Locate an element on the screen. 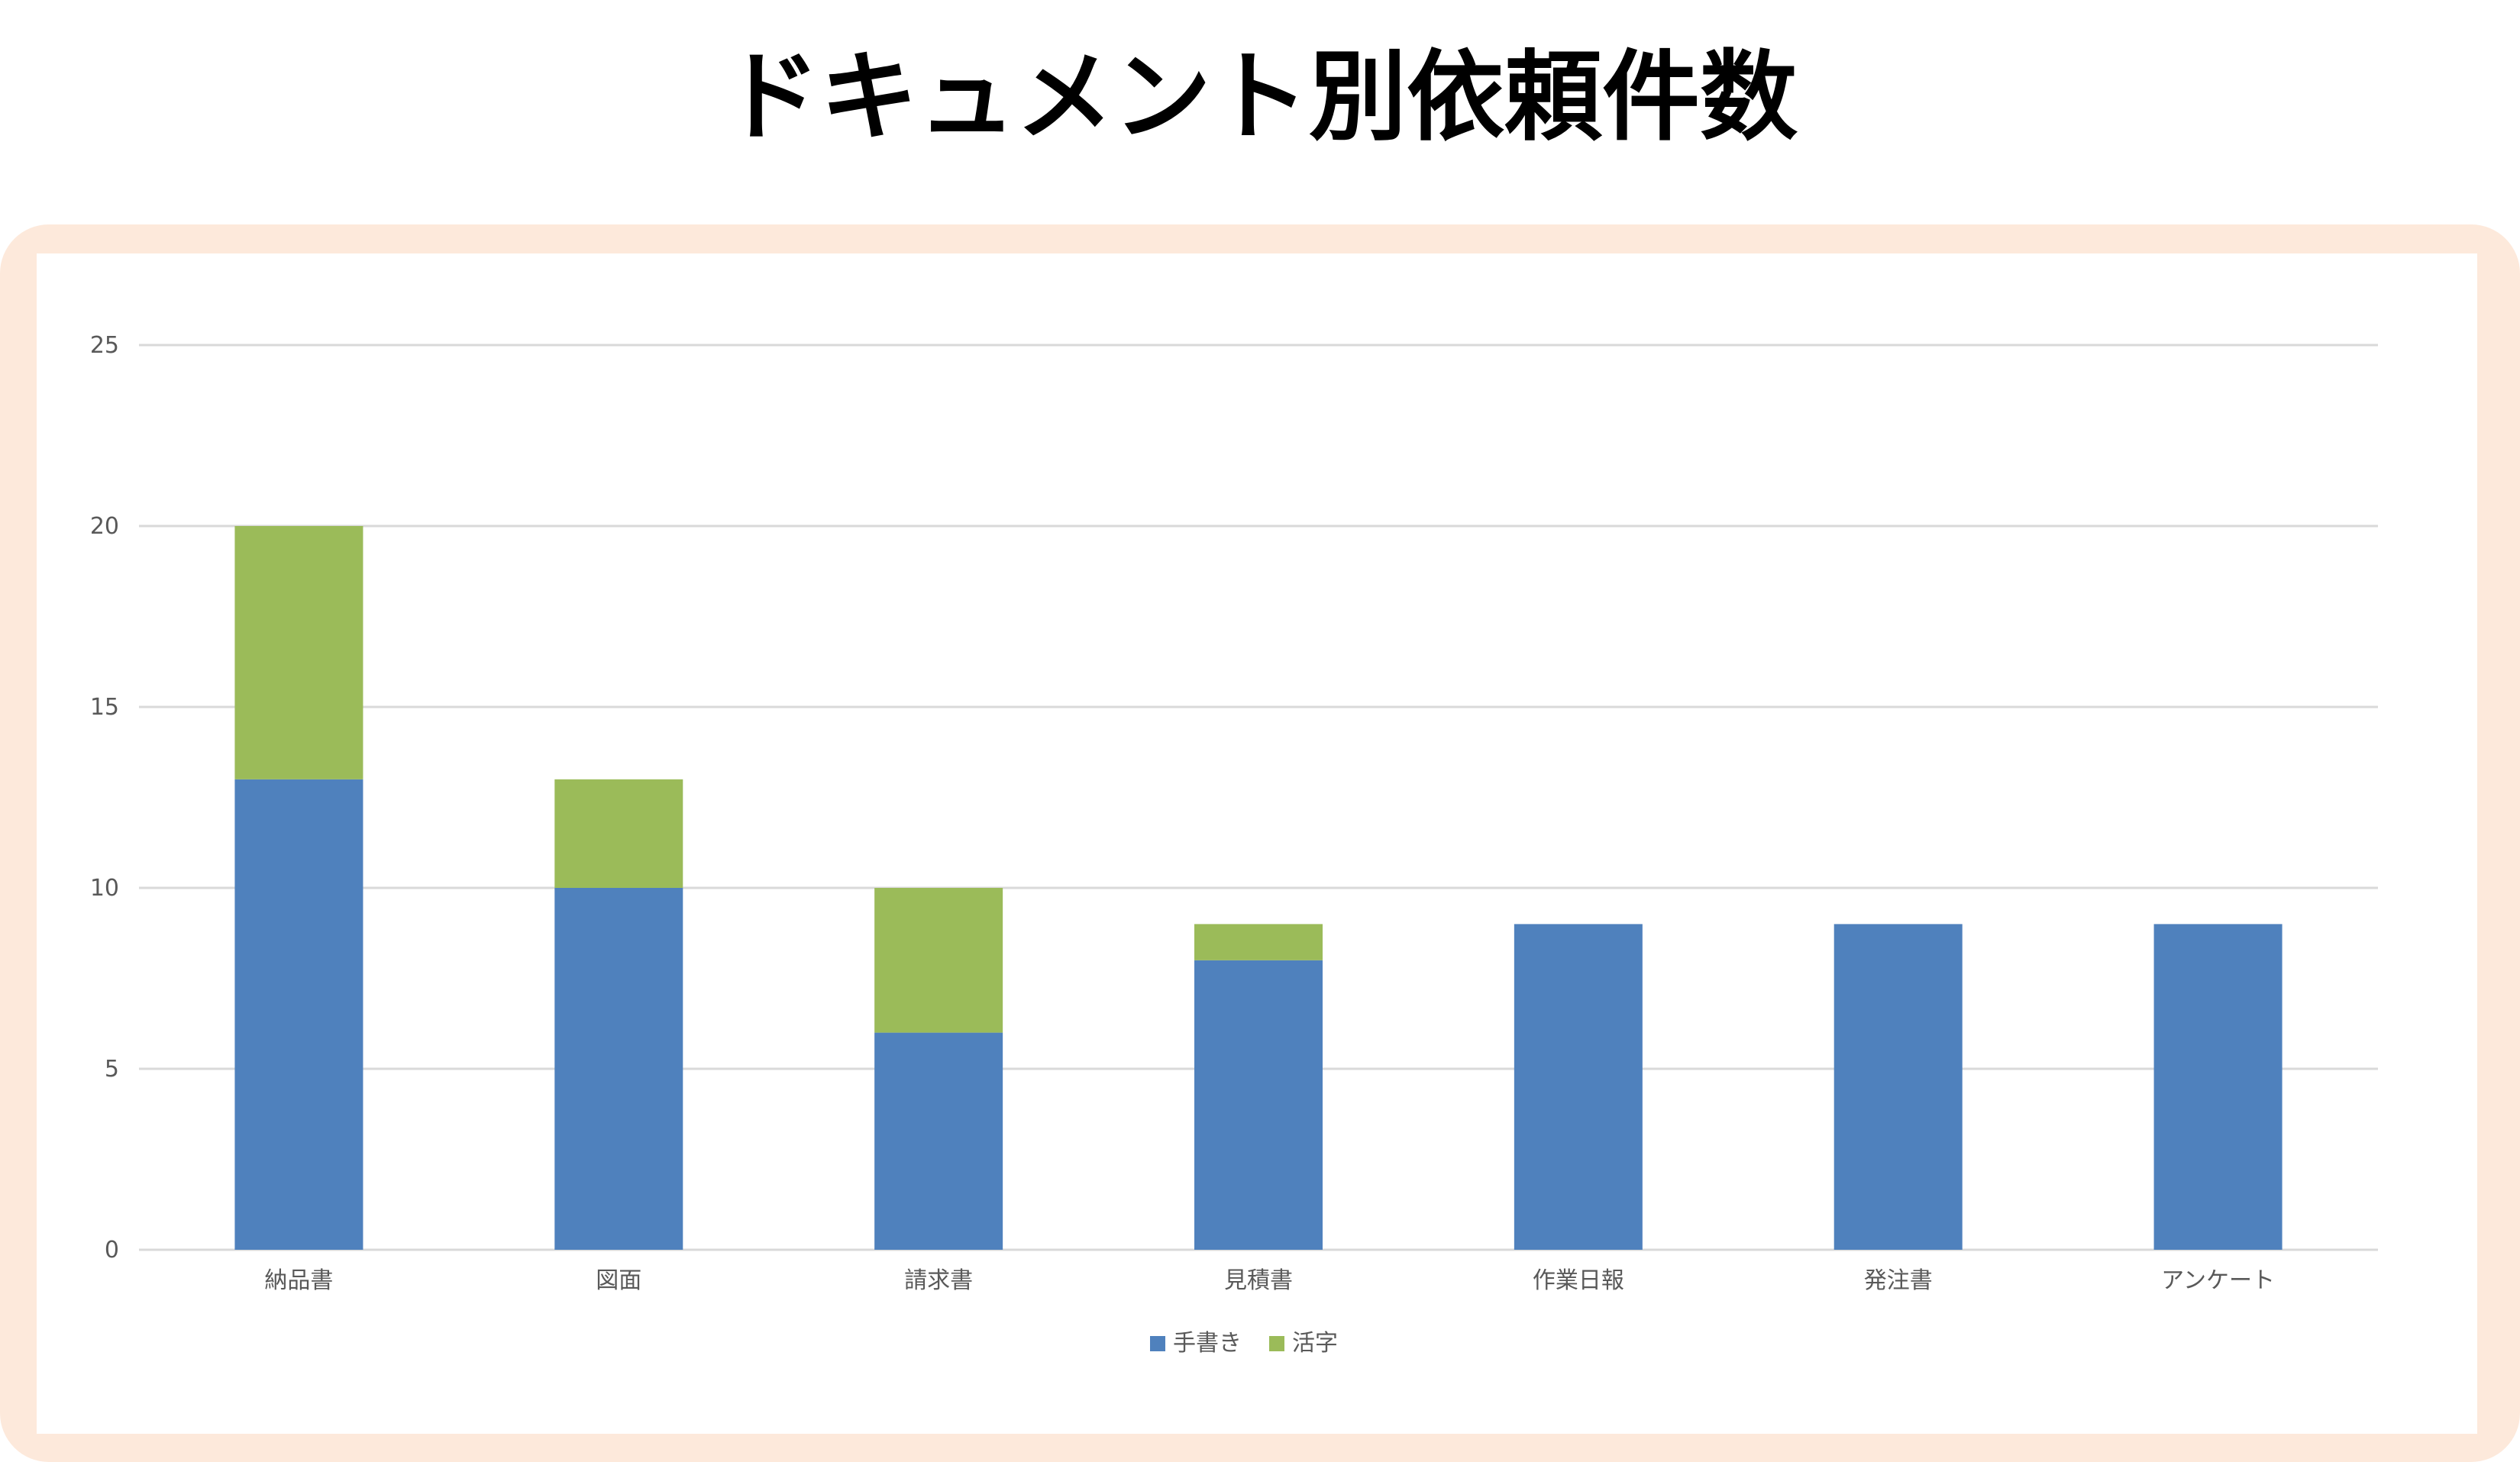 The image size is (2520, 1462). x-tick-label: アンケート is located at coordinates (2218, 1280).